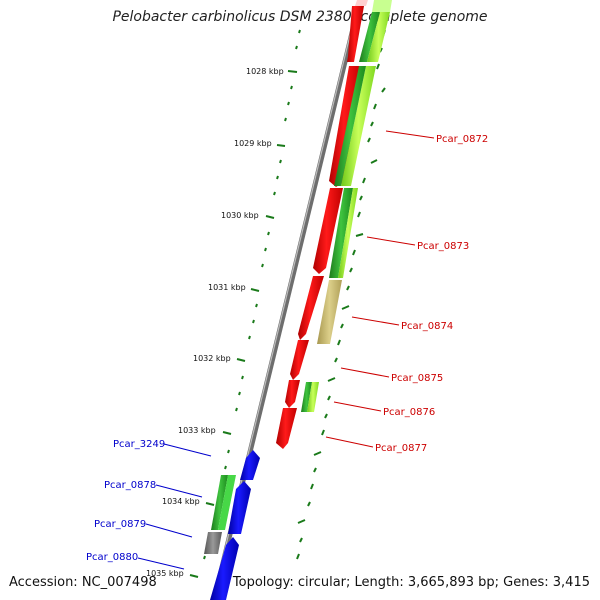 This screenshot has width=600, height=600. Describe the element at coordinates (417, 378) in the screenshot. I see `gene-label-pcar-0875: Pcar_0875` at that location.